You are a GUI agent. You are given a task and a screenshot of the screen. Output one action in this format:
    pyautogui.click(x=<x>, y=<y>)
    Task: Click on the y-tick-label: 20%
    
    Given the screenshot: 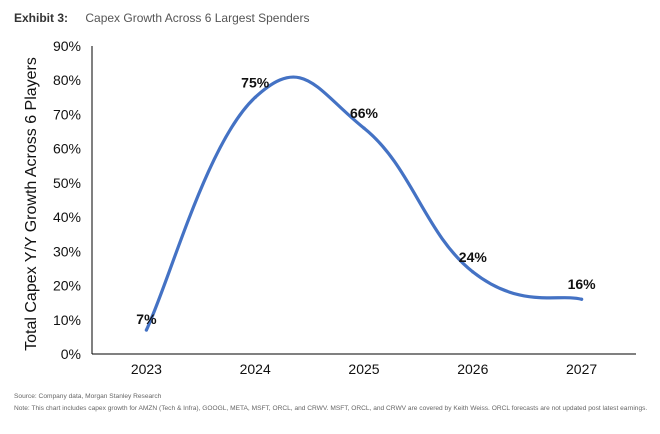 What is the action you would take?
    pyautogui.click(x=67, y=286)
    